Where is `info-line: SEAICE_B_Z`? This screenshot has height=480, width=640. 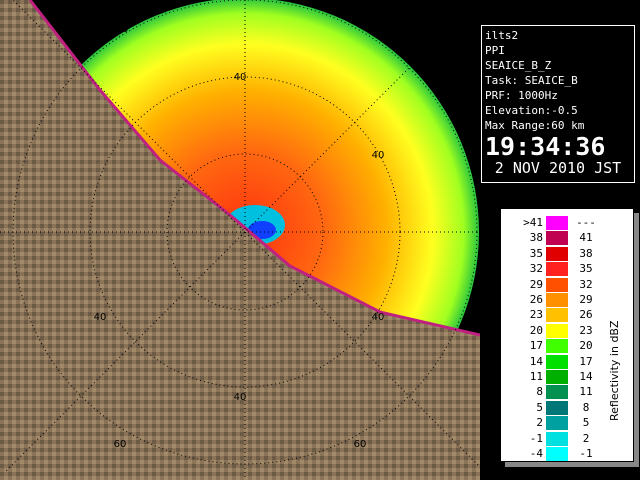 info-line: SEAICE_B_Z is located at coordinates (518, 65).